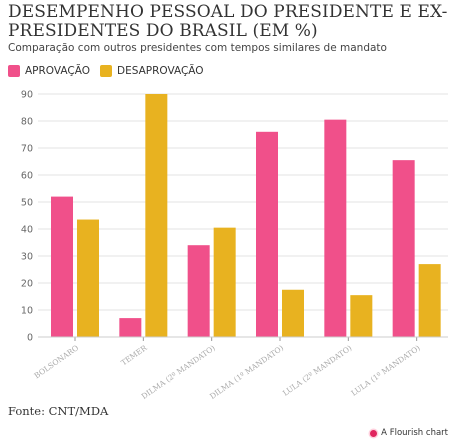 Image resolution: width=458 pixels, height=445 pixels. Describe the element at coordinates (133, 355) in the screenshot. I see `x-tick-label-1: TEMER` at that location.